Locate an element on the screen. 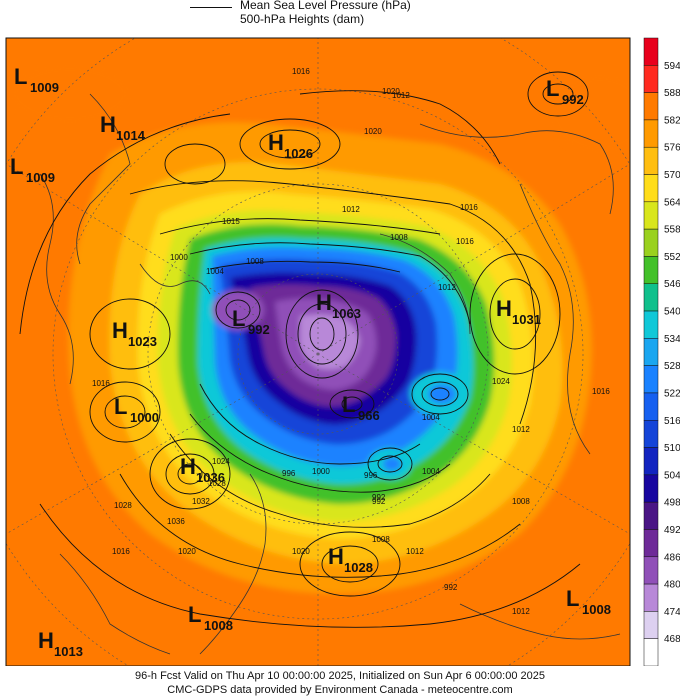  colorbar-tick-label: 558 is located at coordinates (672, 230).